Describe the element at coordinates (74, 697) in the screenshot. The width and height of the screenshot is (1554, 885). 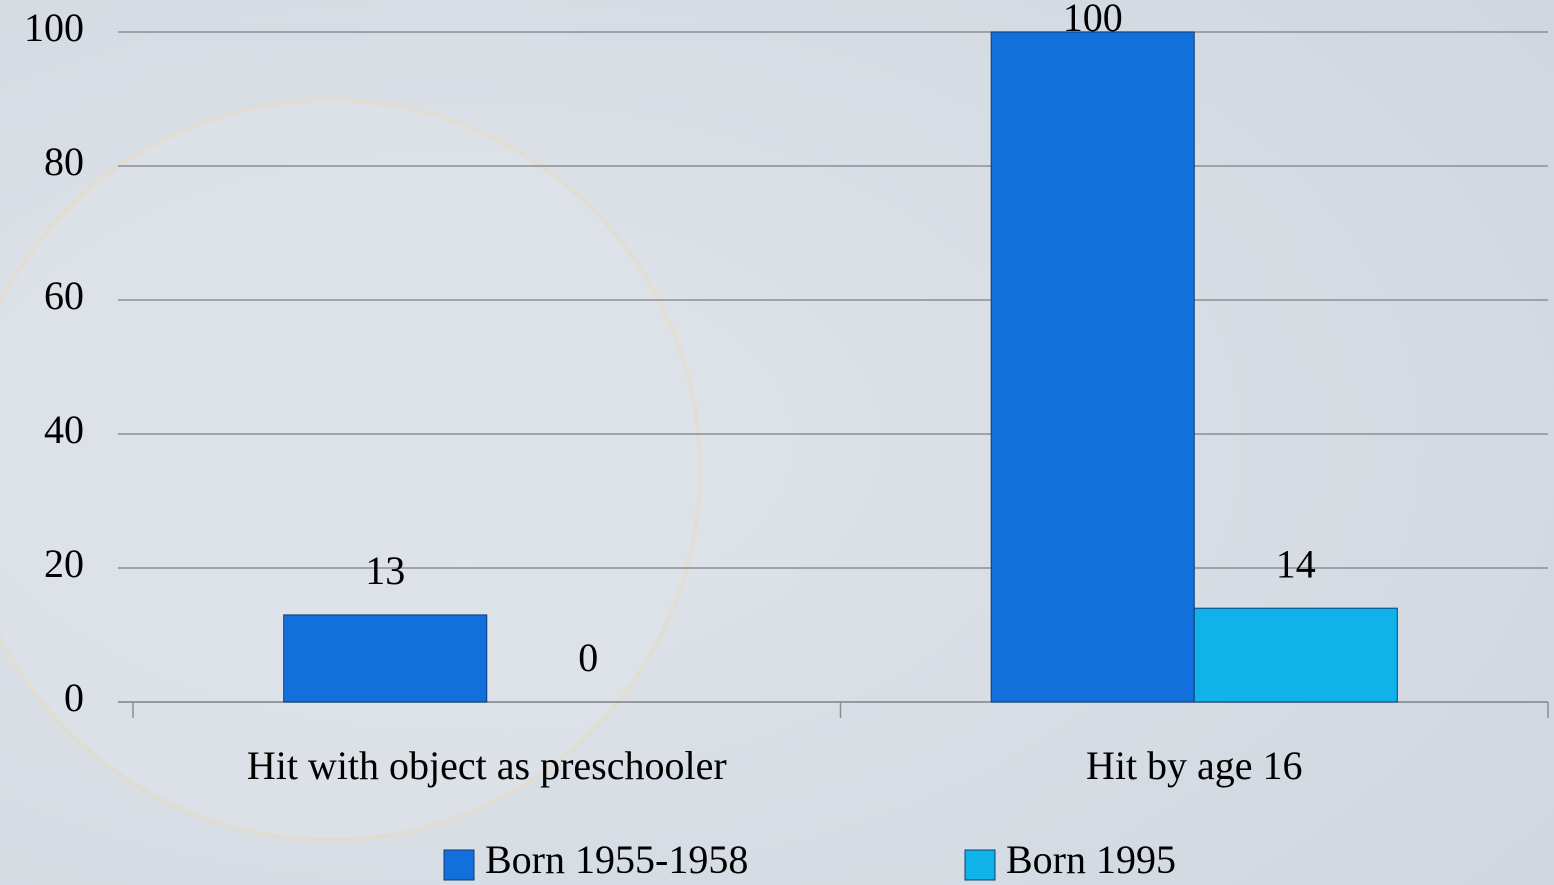
I see `y-tick-label: 0` at that location.